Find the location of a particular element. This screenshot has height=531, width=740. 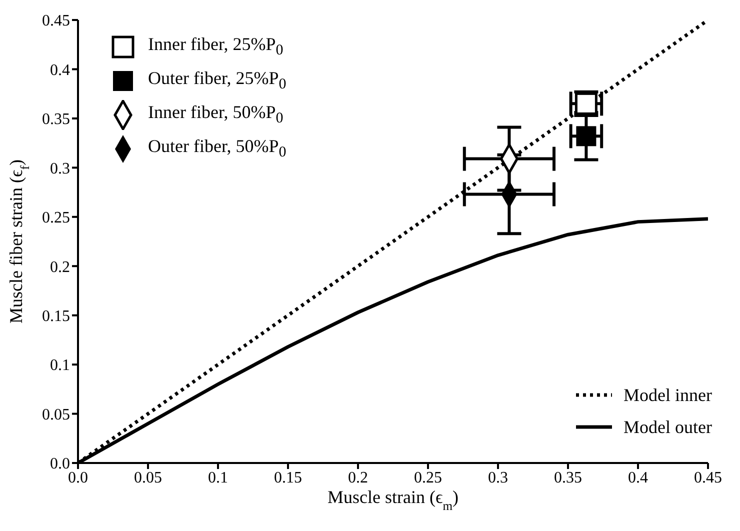

x-tick-label: 0.2 is located at coordinates (358, 477).